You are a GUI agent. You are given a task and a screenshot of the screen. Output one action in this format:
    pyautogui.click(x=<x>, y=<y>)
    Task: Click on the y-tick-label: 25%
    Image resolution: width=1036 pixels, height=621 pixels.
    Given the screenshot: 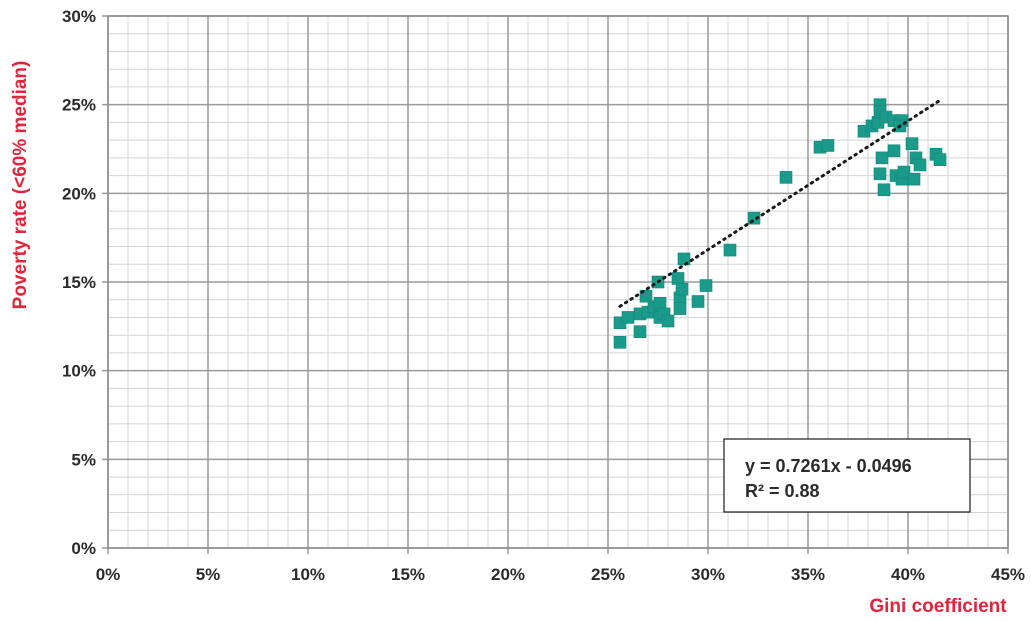 What is the action you would take?
    pyautogui.click(x=79, y=105)
    